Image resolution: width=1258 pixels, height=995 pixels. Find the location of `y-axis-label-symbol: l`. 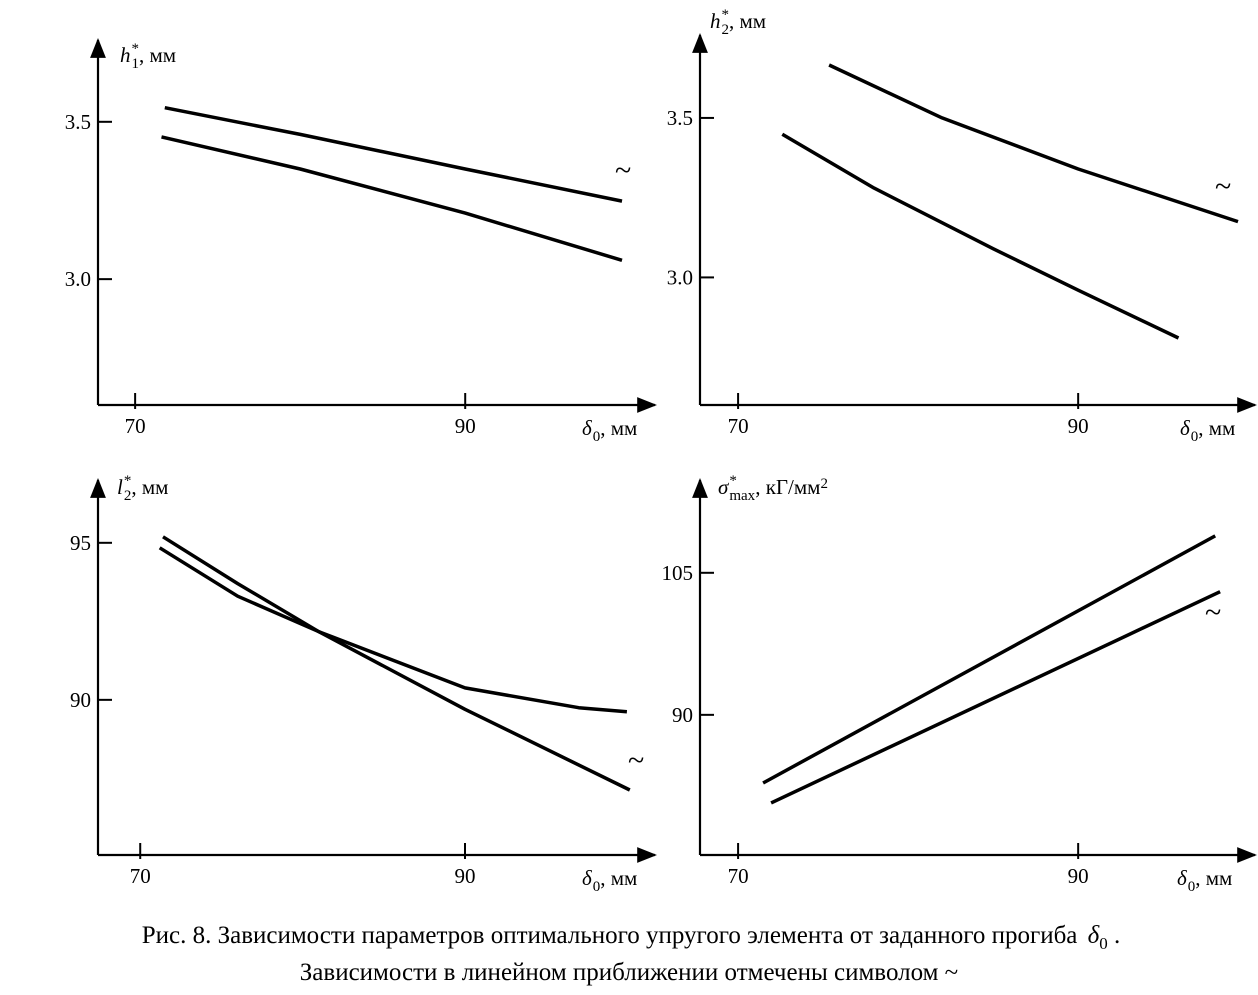

y-axis-label-symbol: l is located at coordinates (120, 487).